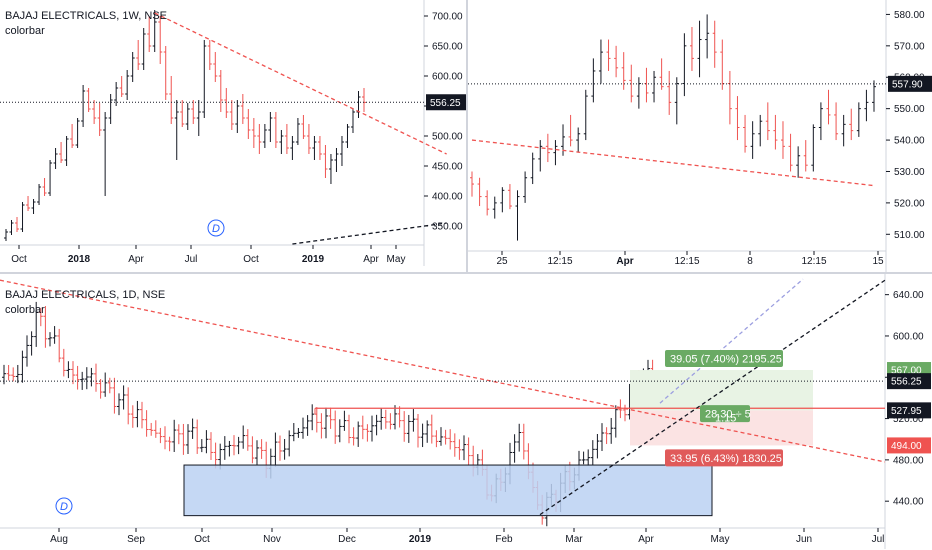 Image resolution: width=932 pixels, height=550 pixels. I want to click on price-tick-label: 500.00, so click(447, 137).